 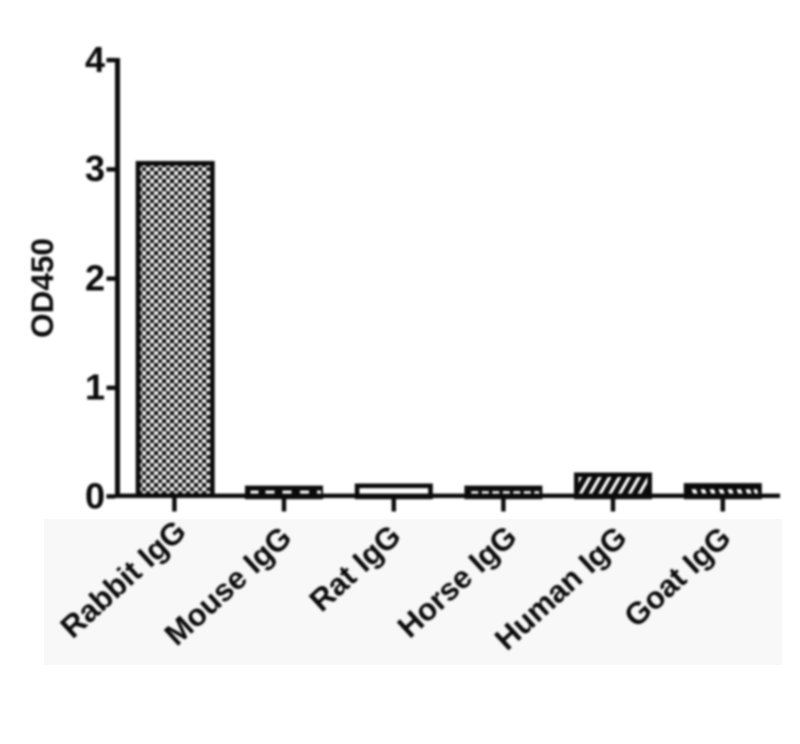 I want to click on svg-text: 4, so click(x=95, y=59).